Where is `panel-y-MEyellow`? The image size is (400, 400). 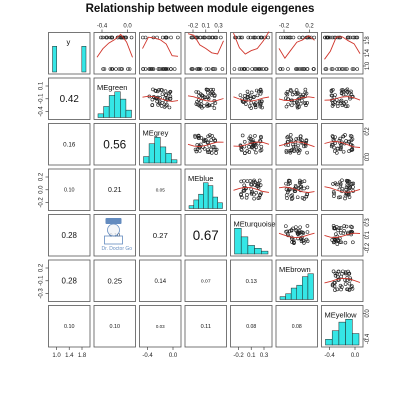
panel-y-MEyellow is located at coordinates (342, 53).